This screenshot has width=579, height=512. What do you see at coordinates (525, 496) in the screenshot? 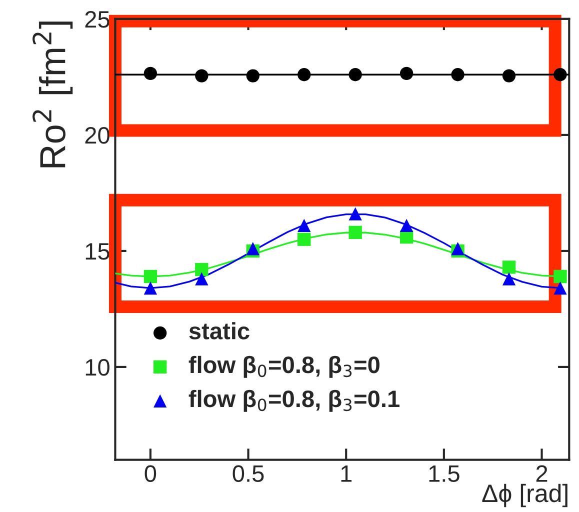
I see `x-axis-title: Δϕ [rad]` at bounding box center [525, 496].